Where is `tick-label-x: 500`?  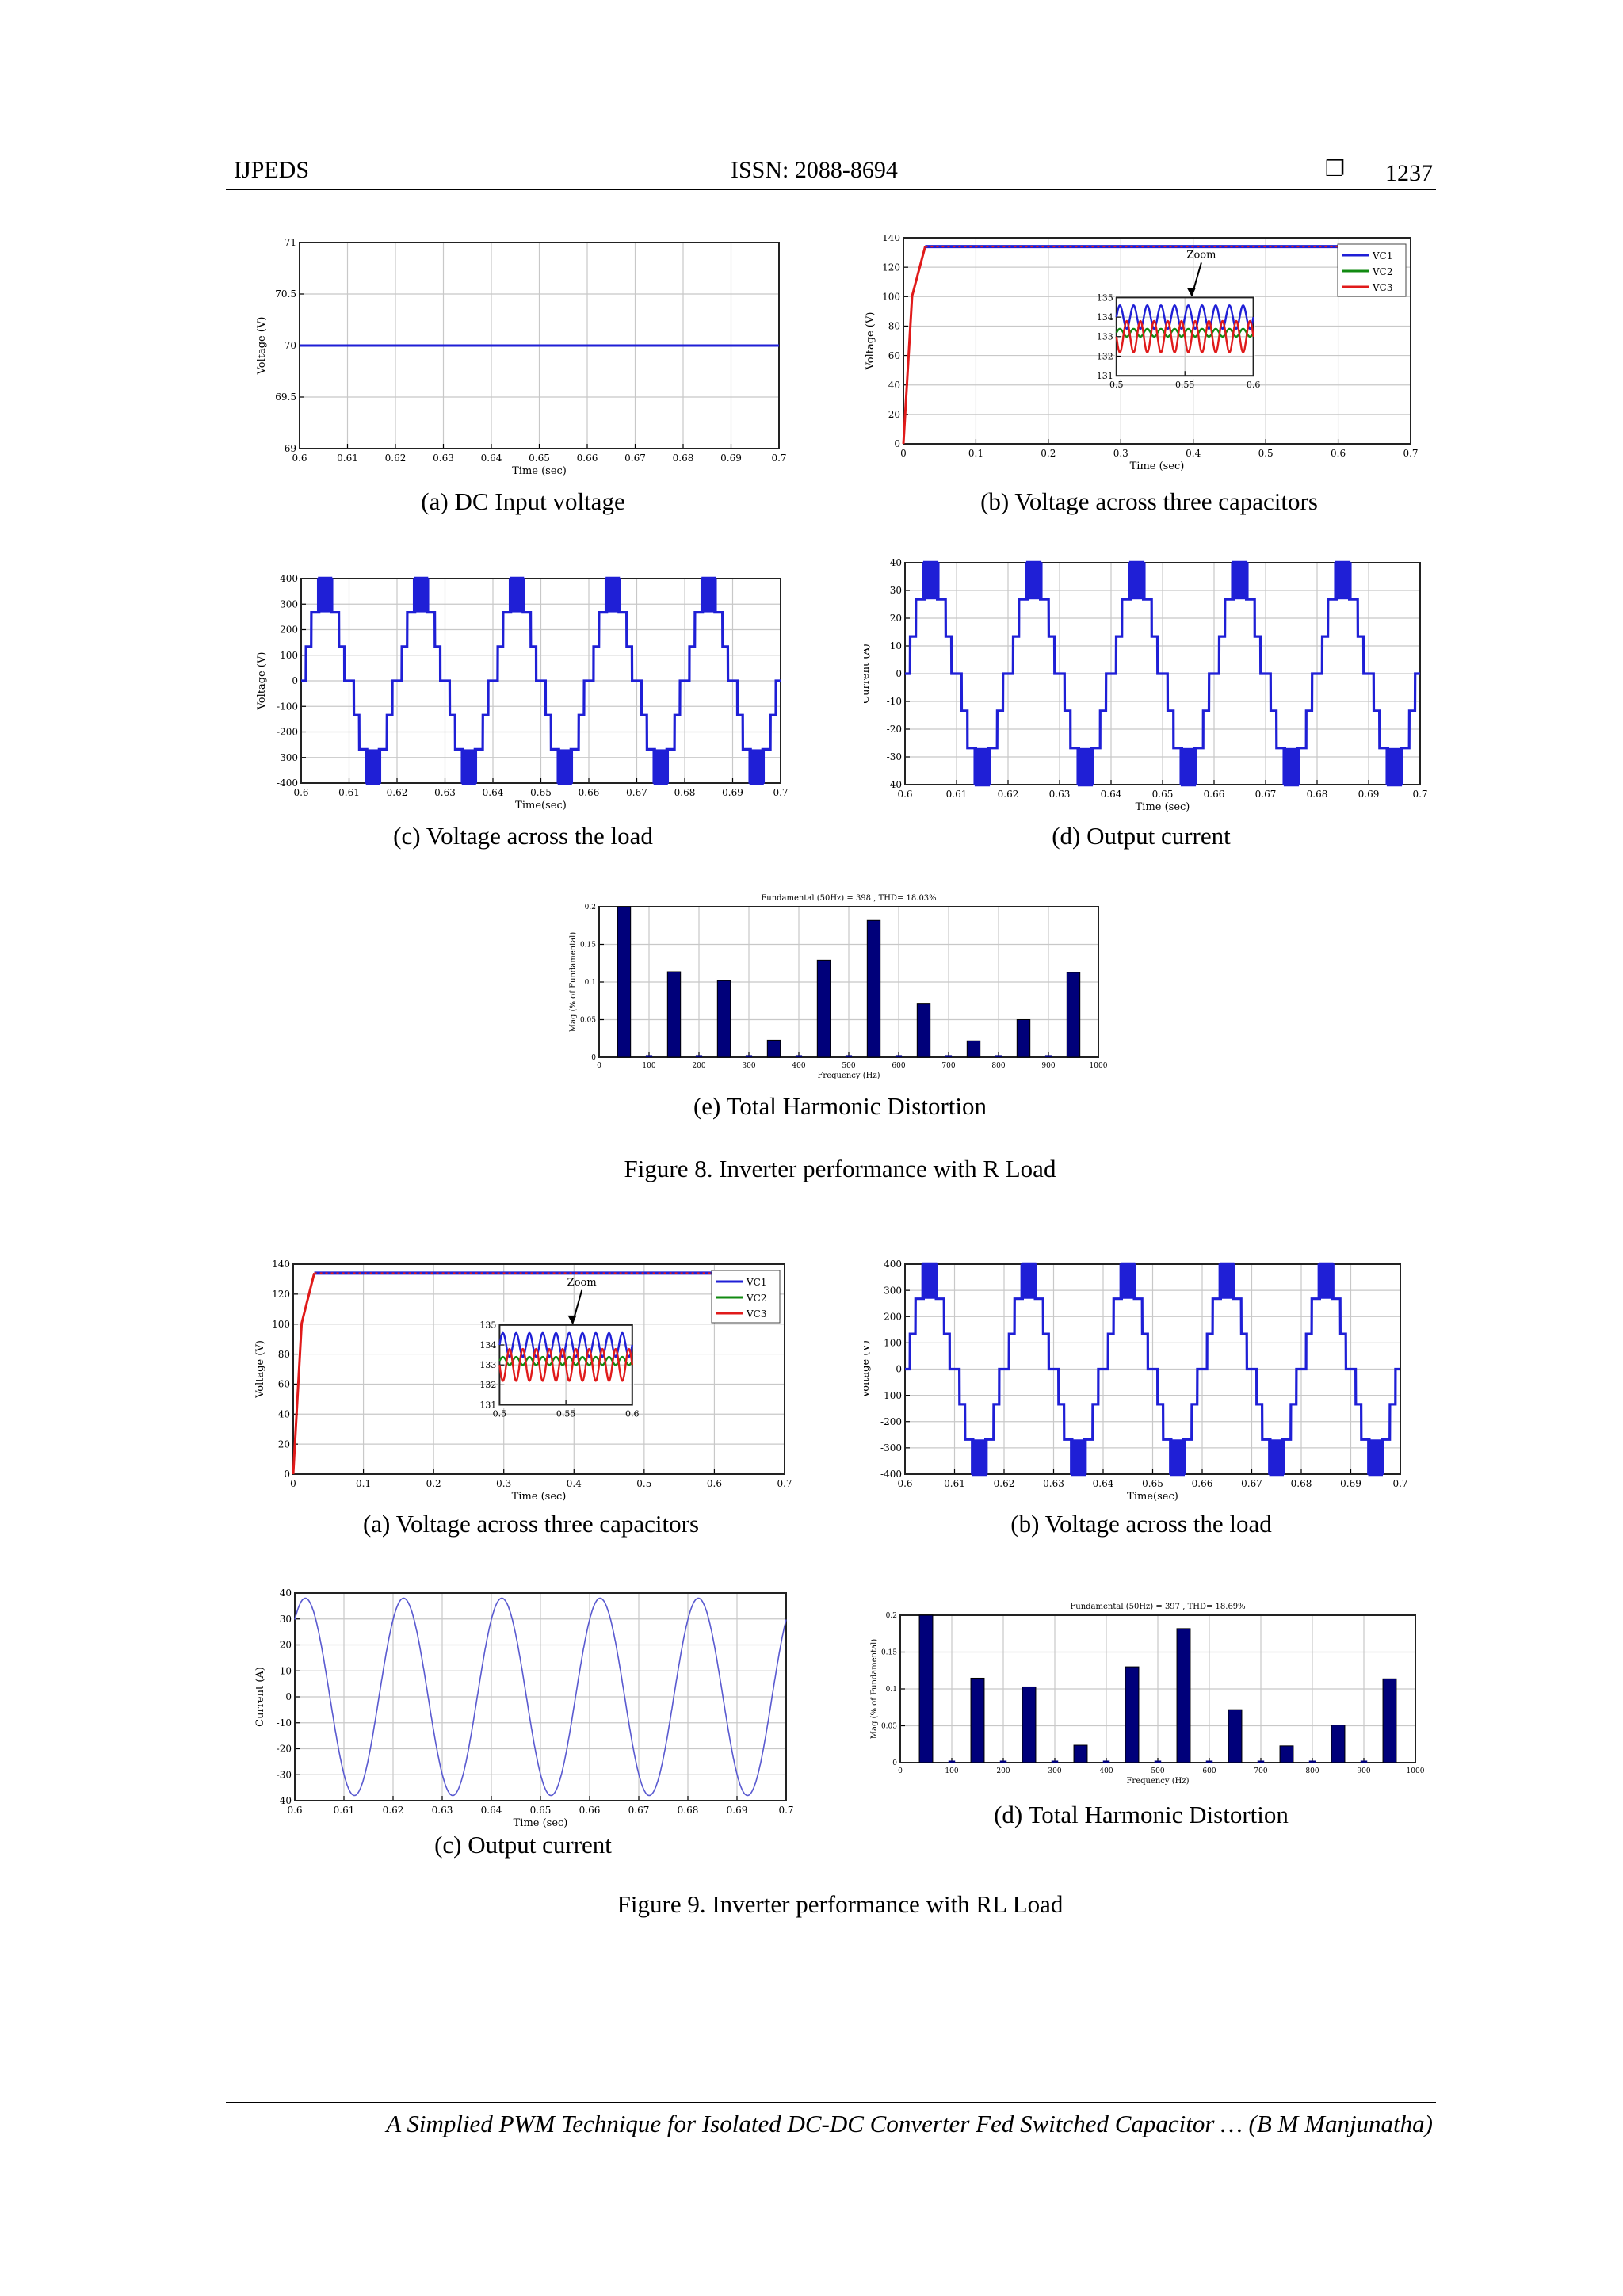 tick-label-x: 500 is located at coordinates (848, 1066).